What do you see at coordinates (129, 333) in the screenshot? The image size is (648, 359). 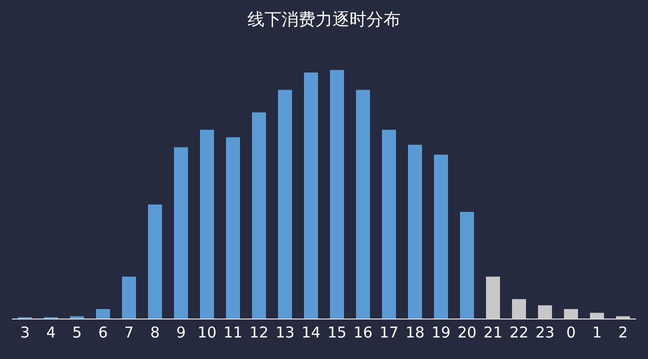 I see `x-tick-label: 7` at bounding box center [129, 333].